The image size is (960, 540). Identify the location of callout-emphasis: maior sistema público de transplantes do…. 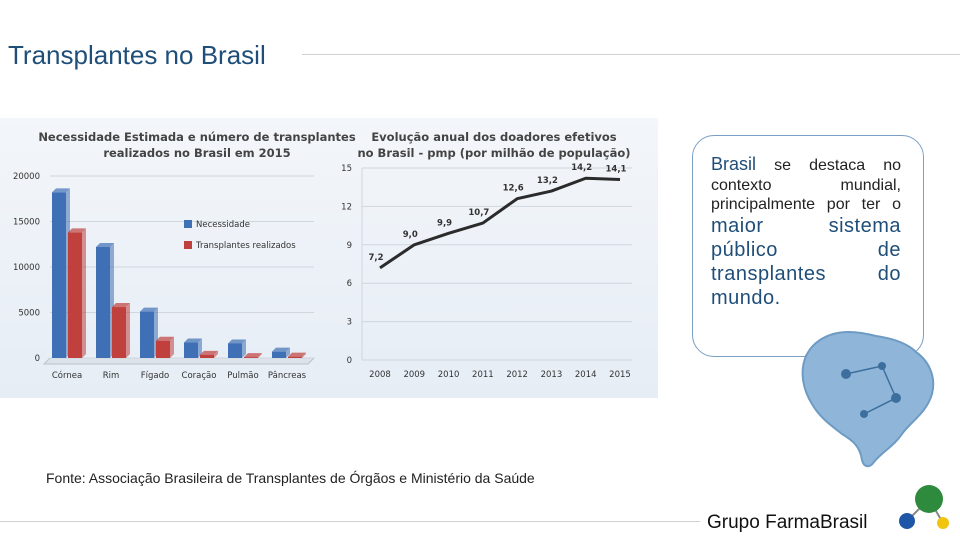
(806, 261).